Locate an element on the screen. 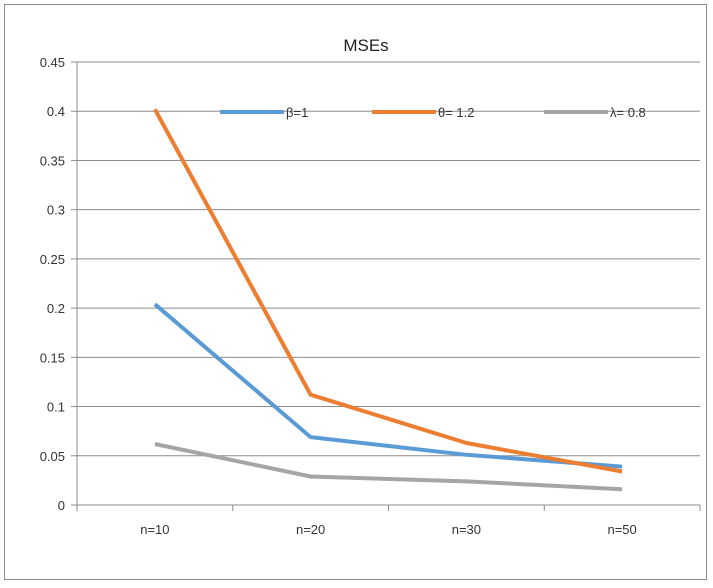  x-tick-label: n=20 is located at coordinates (310, 529).